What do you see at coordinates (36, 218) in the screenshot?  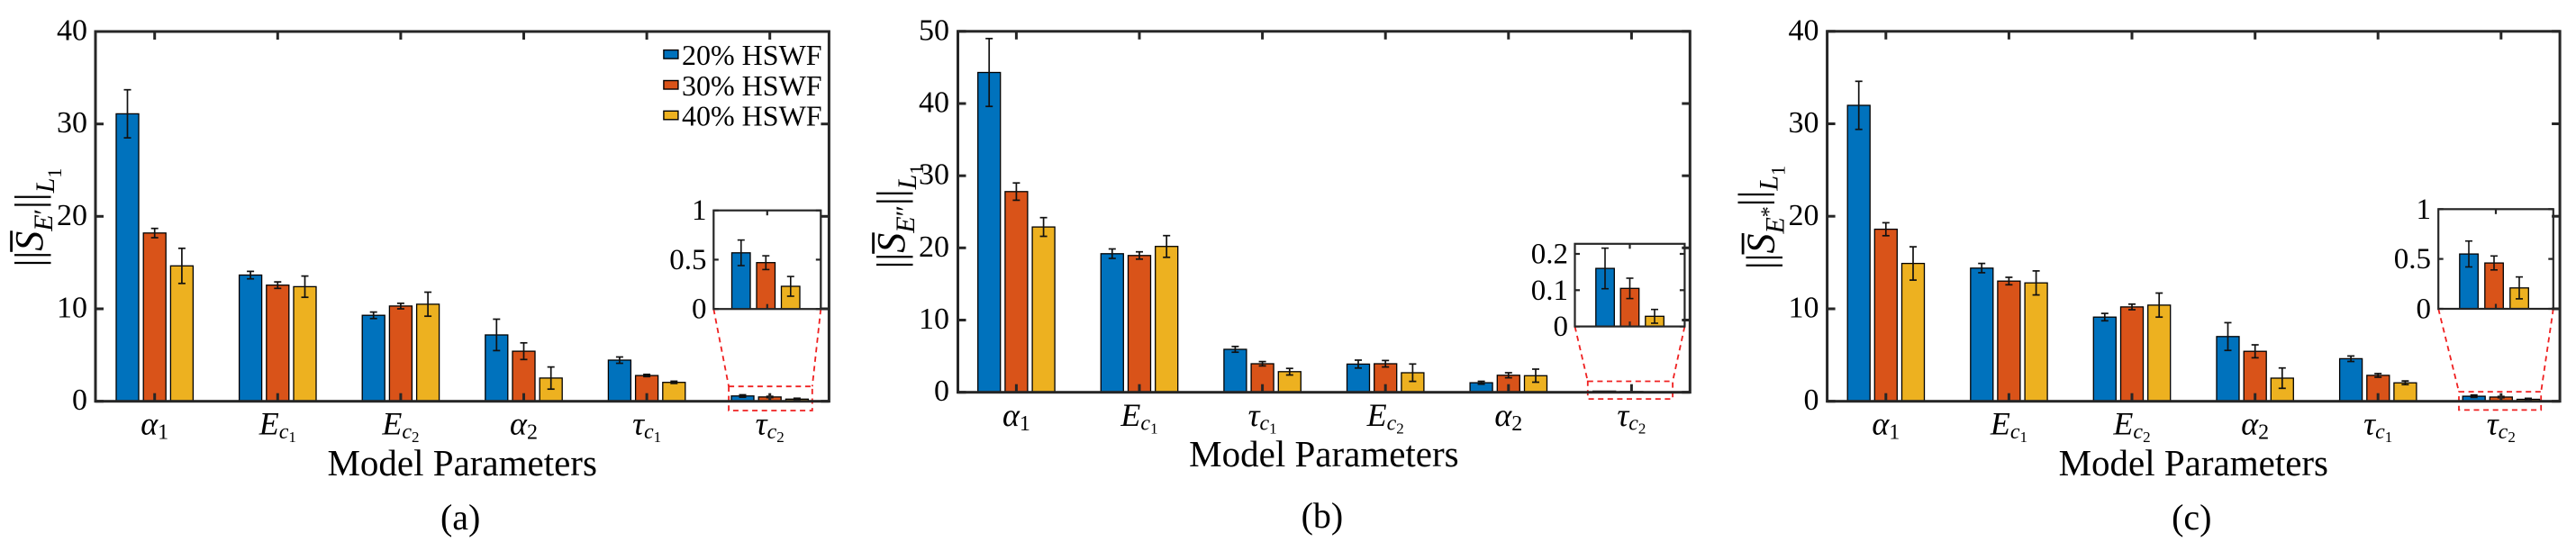 I see `svg-text: ||SE′||L1` at bounding box center [36, 218].